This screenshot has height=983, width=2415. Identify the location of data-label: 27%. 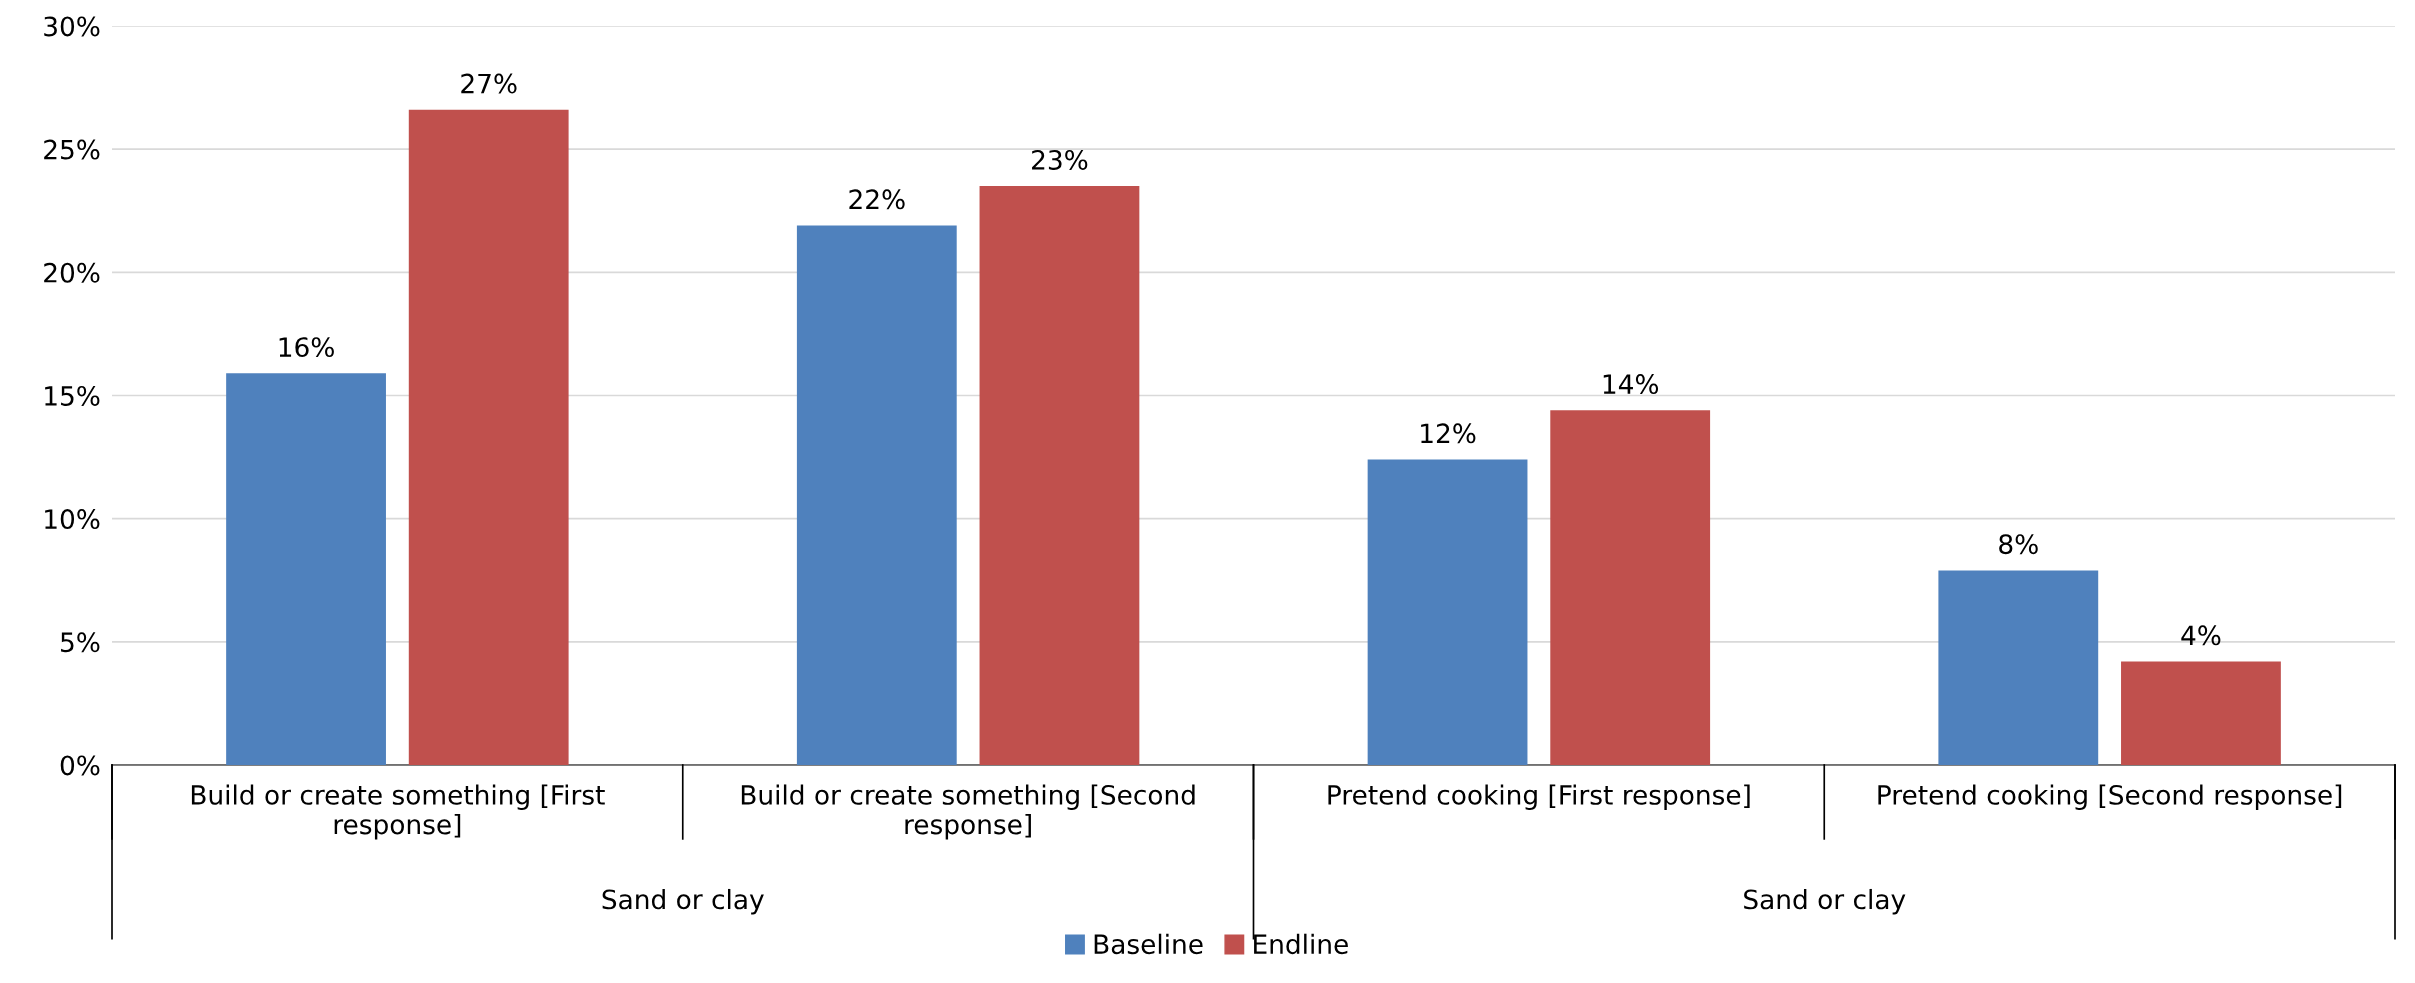
(489, 83).